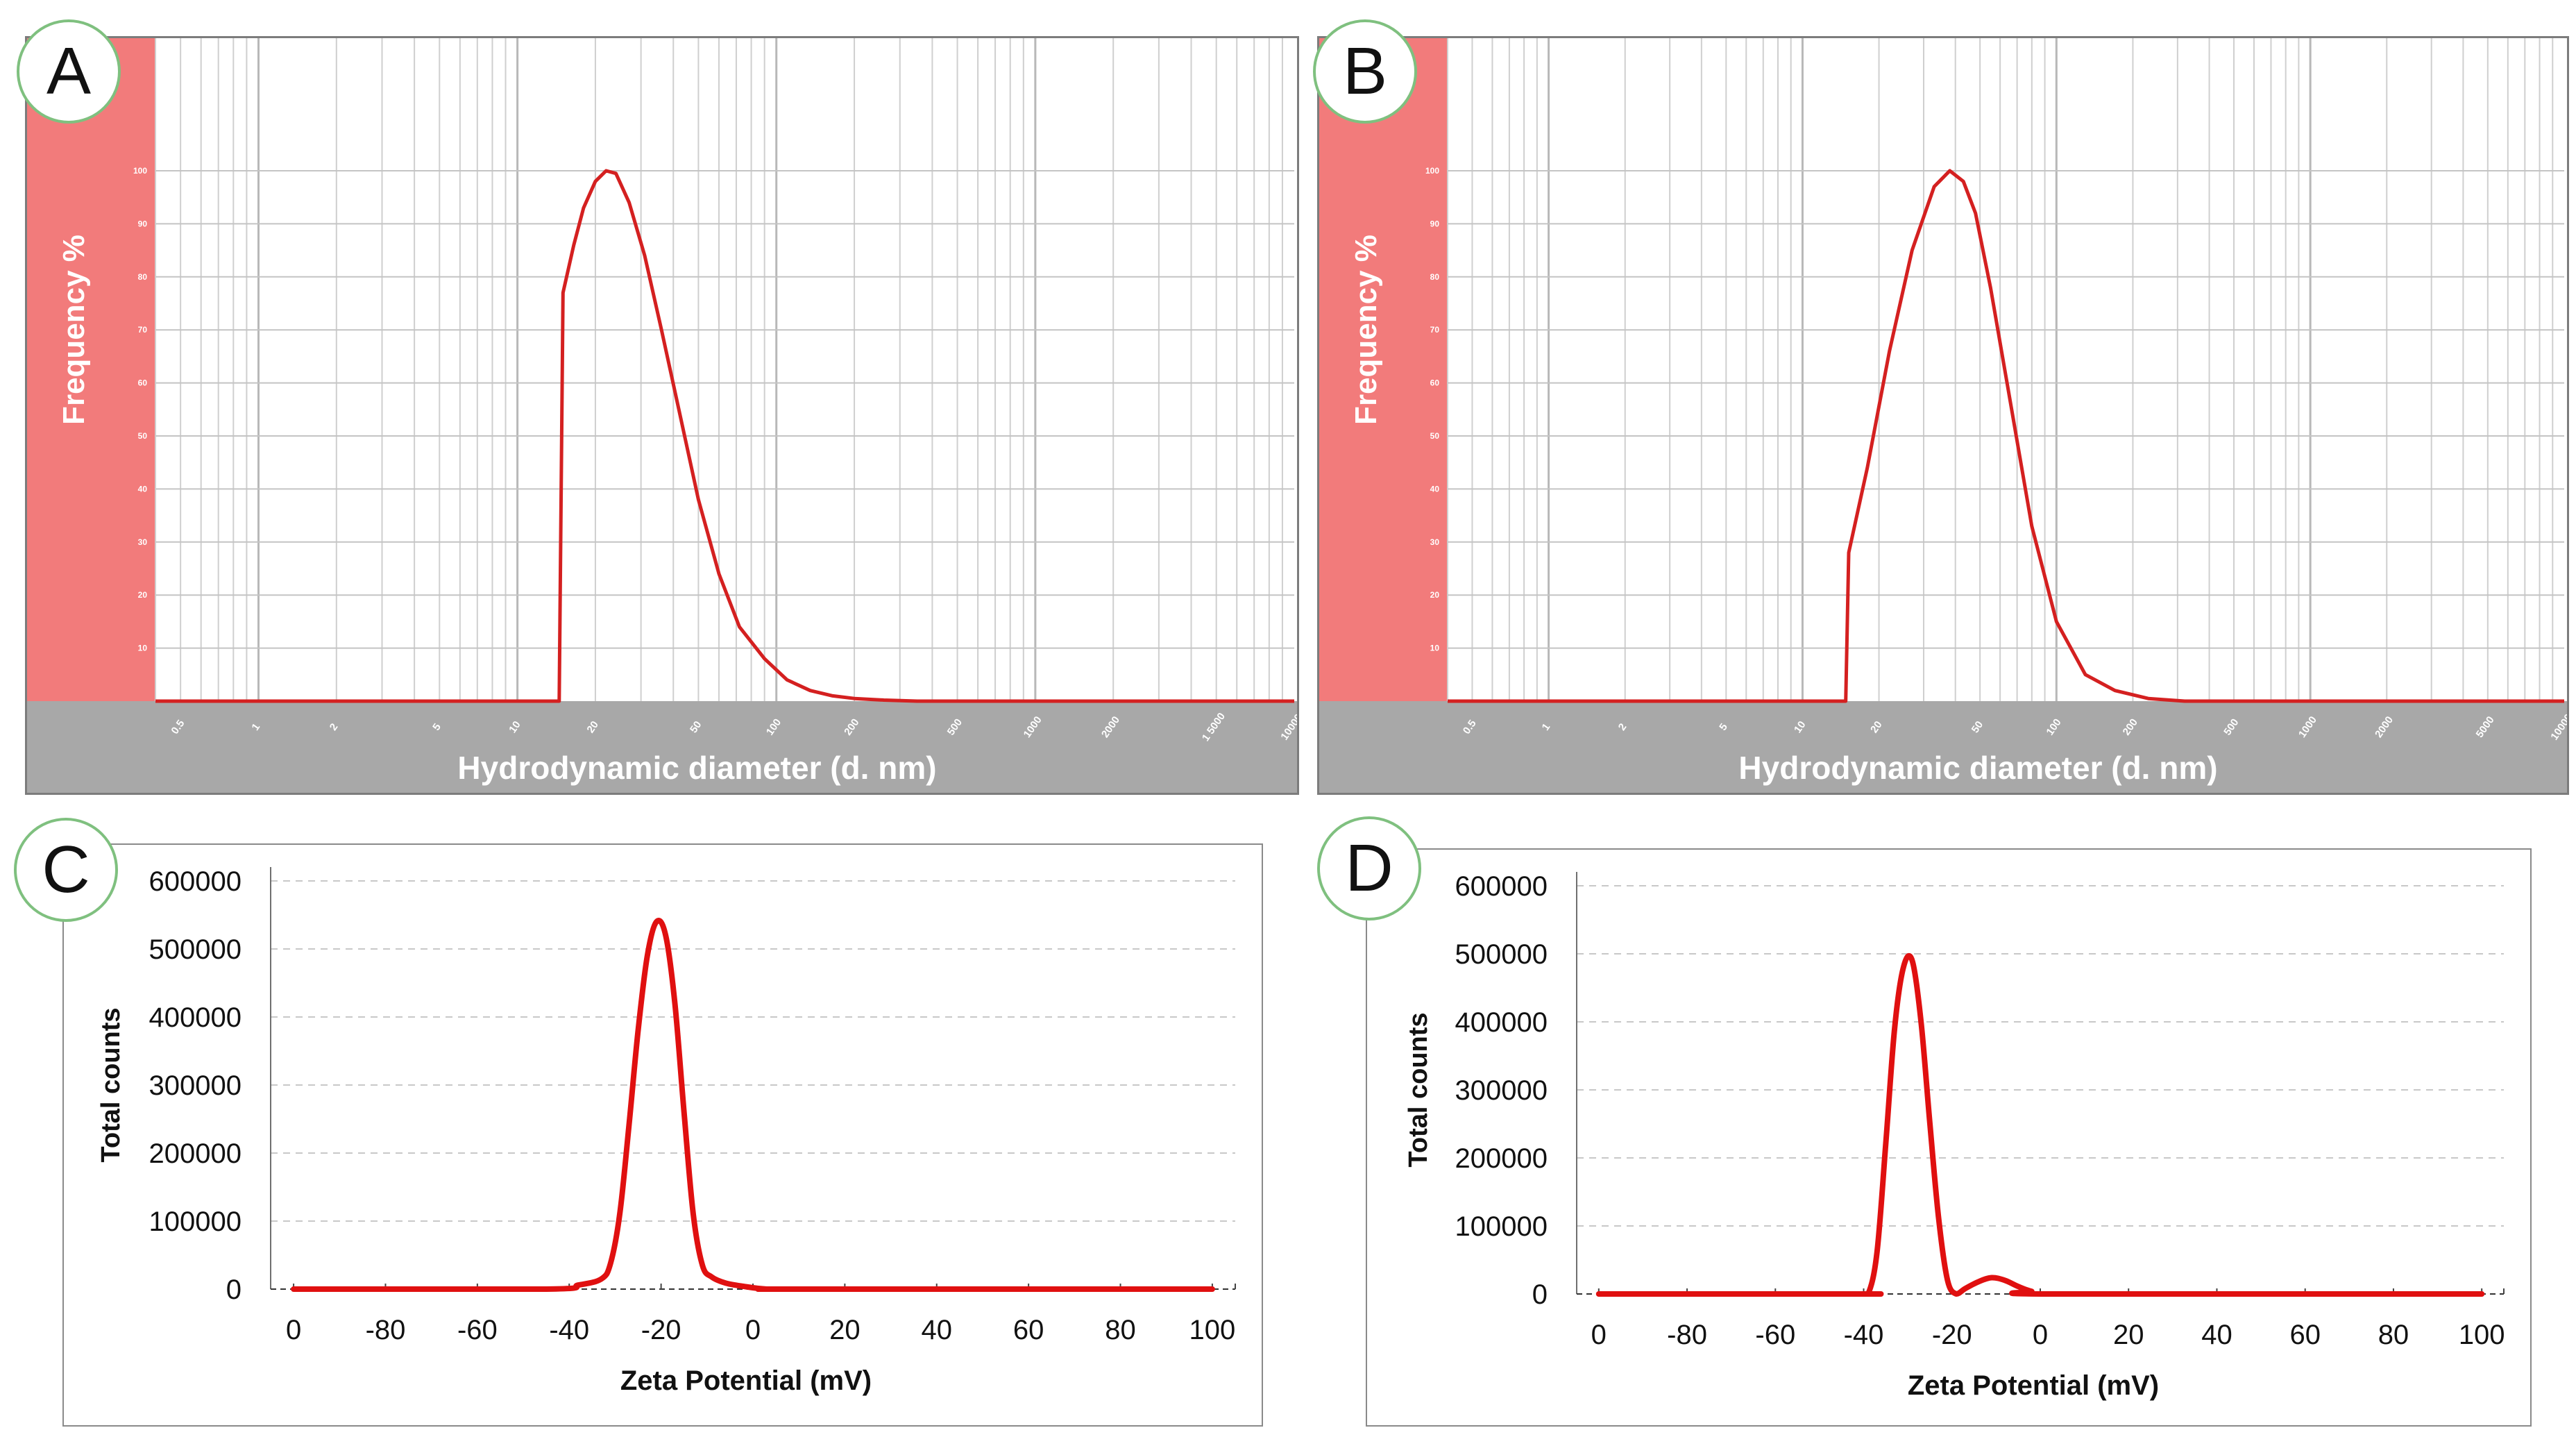 The height and width of the screenshot is (1446, 2576). I want to click on panel-label-c: C, so click(66, 870).